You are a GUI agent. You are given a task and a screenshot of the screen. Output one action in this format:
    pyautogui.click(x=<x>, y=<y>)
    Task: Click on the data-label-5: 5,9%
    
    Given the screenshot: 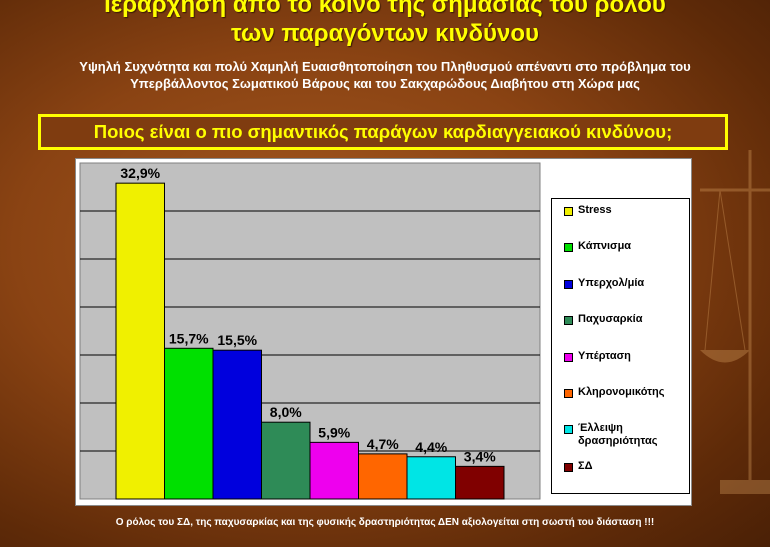 What is the action you would take?
    pyautogui.click(x=334, y=432)
    